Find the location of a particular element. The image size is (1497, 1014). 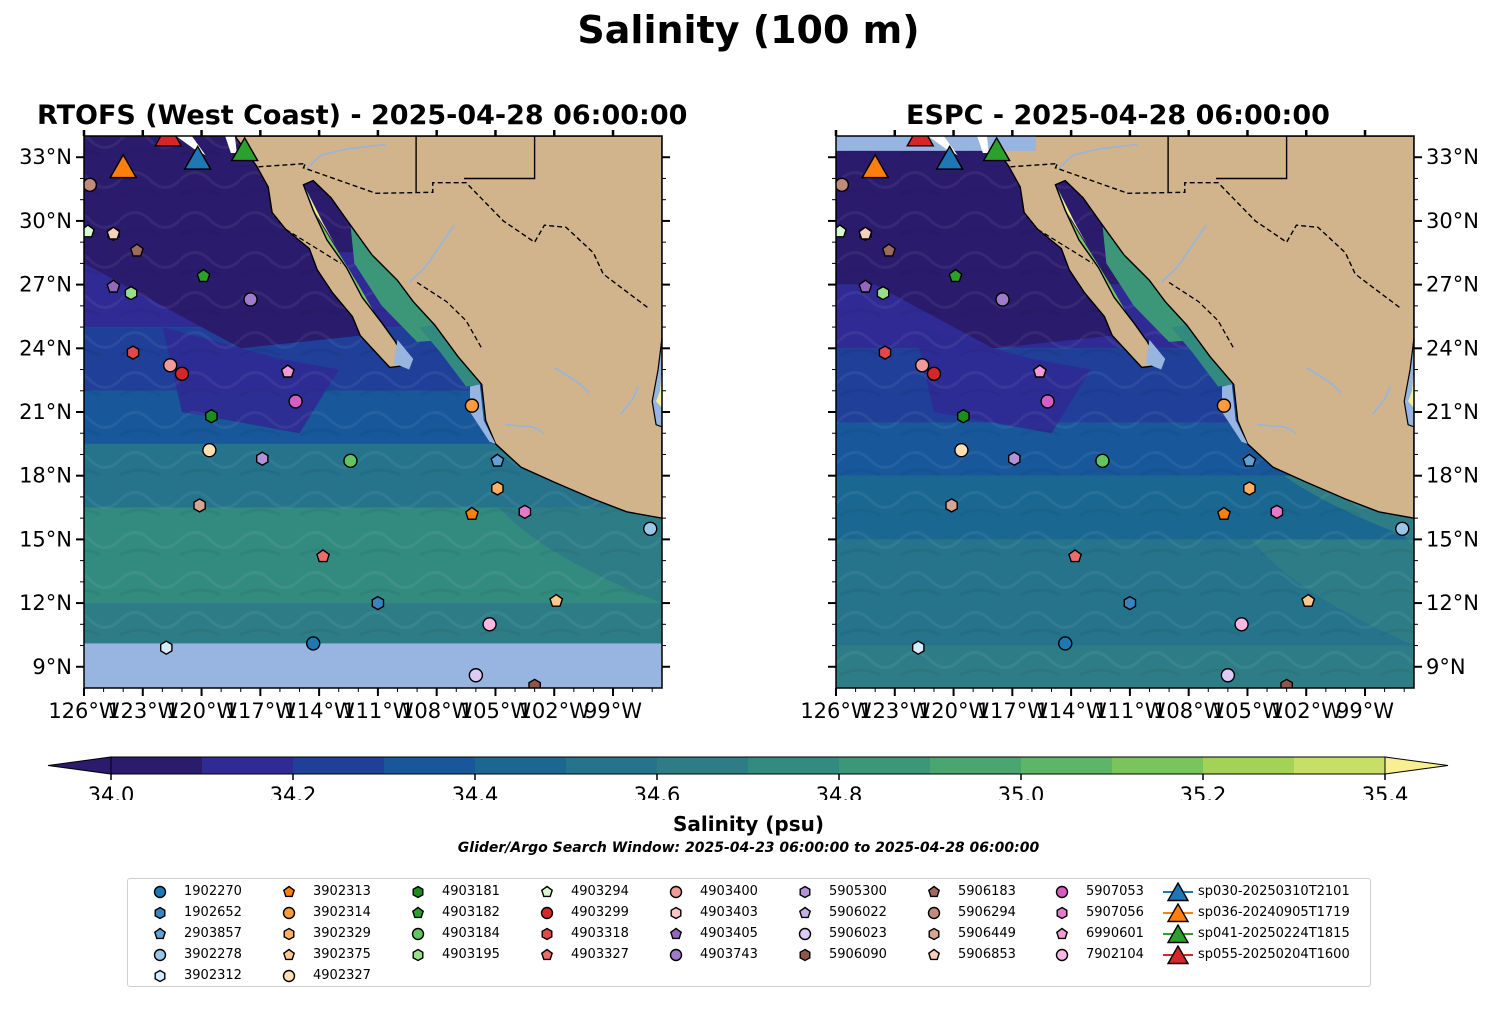

colorbar-tick-label: 34.6 is located at coordinates (657, 791).